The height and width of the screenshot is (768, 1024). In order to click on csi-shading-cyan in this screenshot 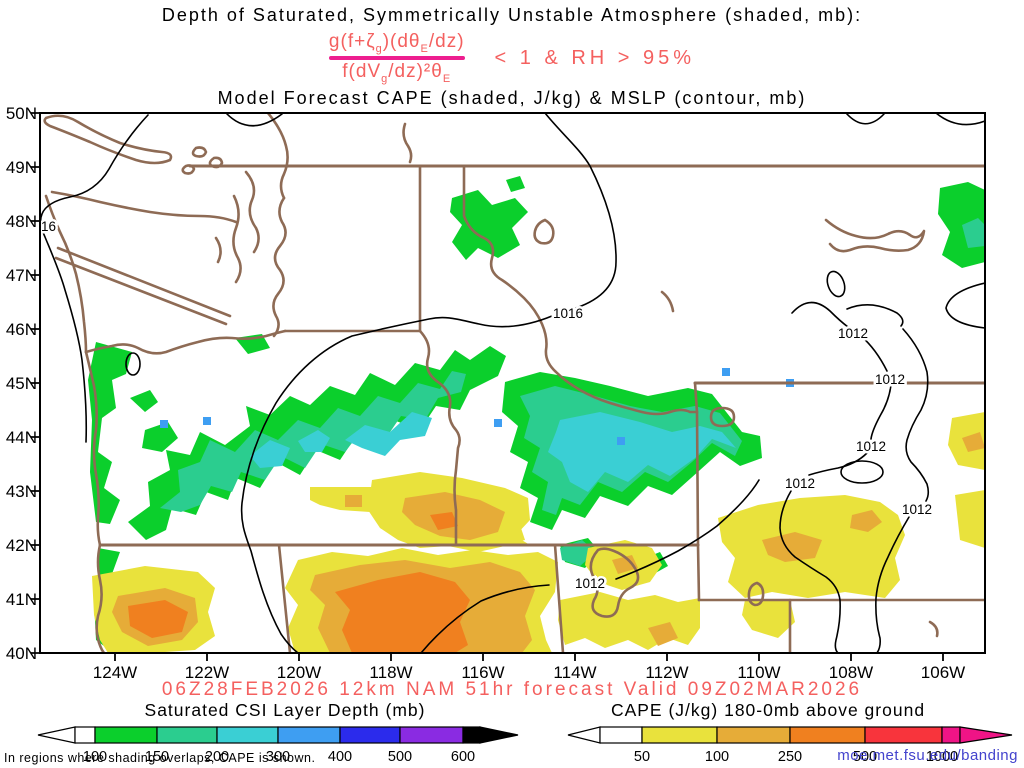, I will do `click(493, 452)`.